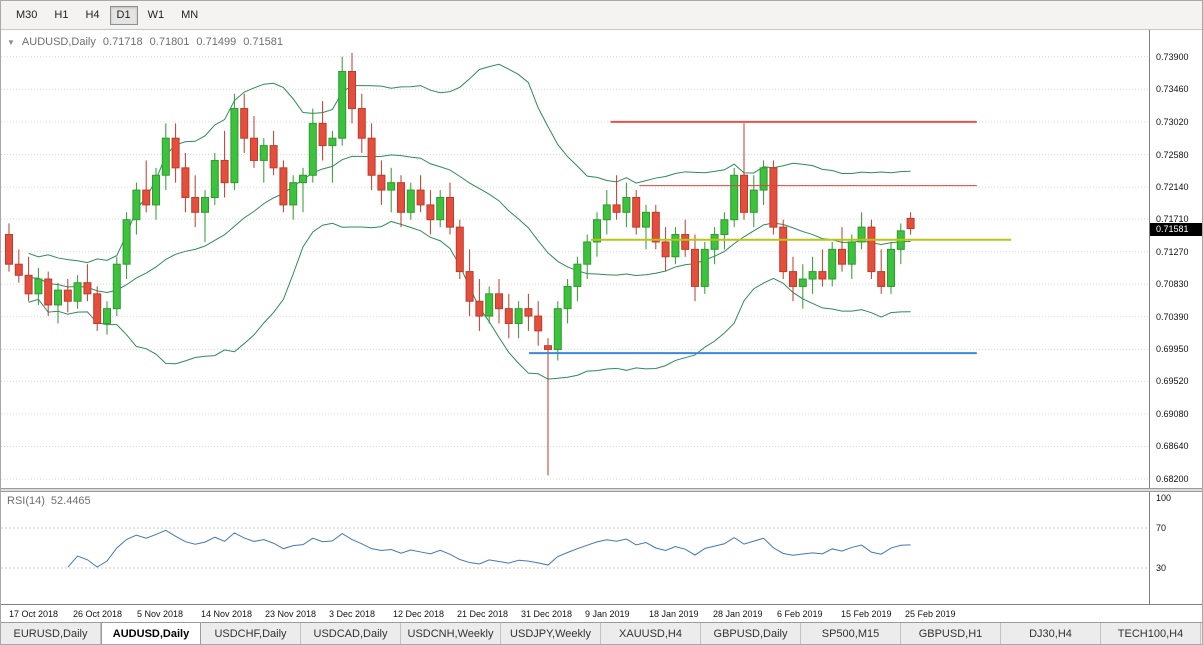  I want to click on time-axis-label: 28 Jan 2019, so click(738, 614).